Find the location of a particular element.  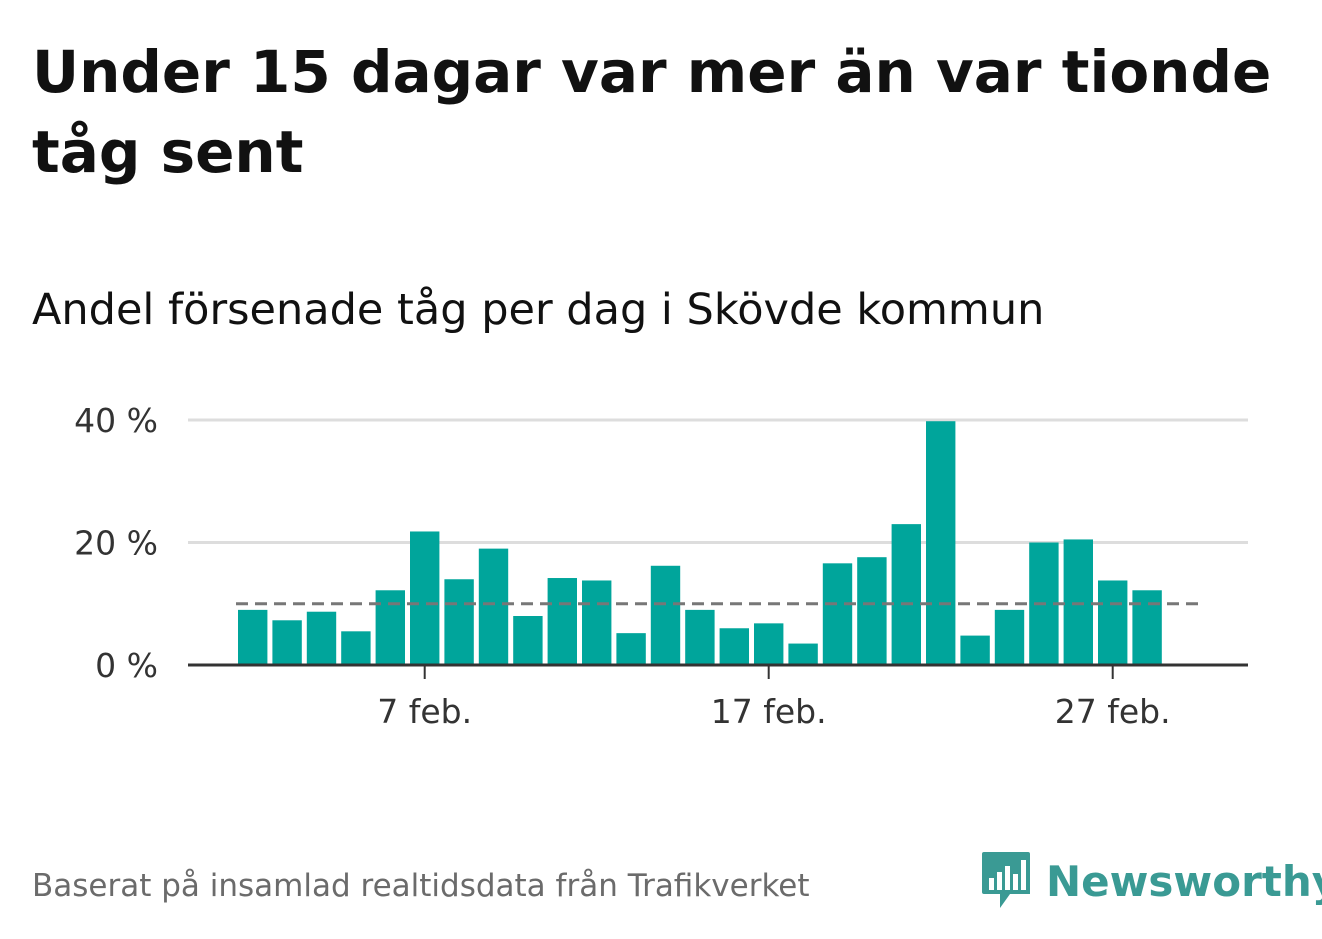

x-tick-label: 27 feb. is located at coordinates (1113, 711).